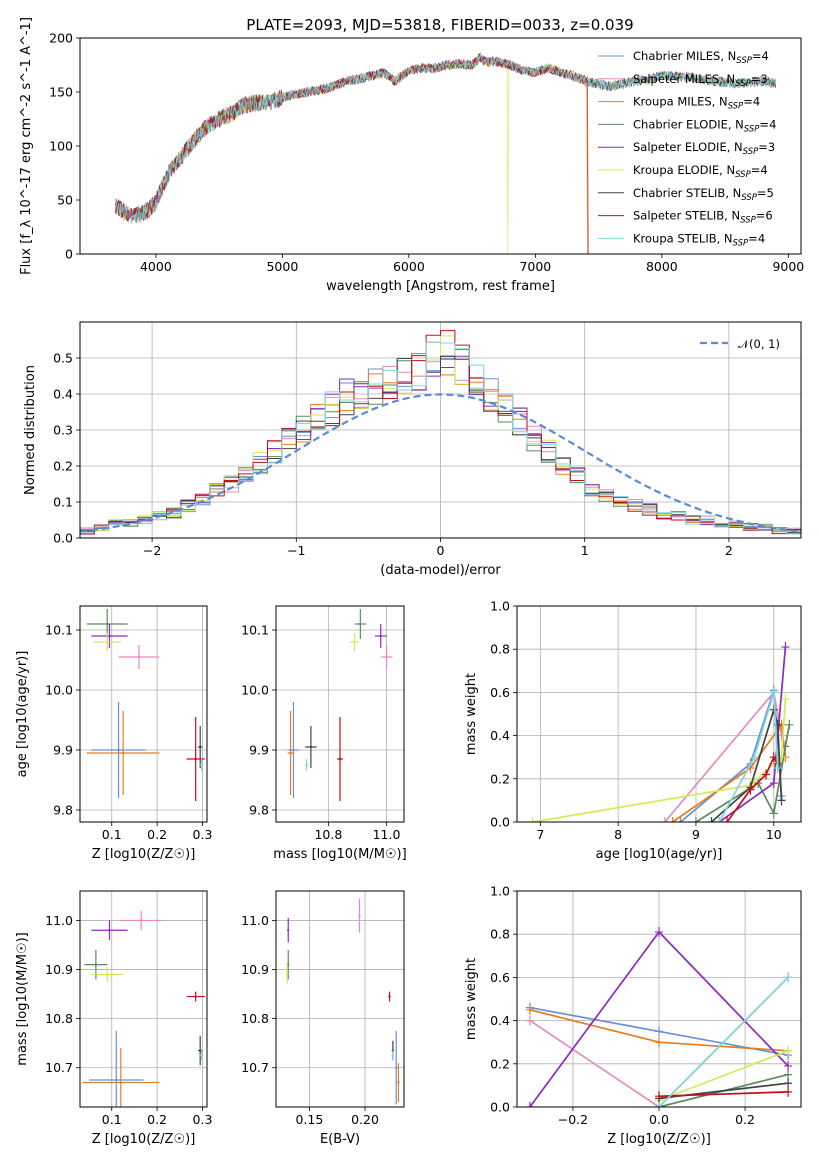  What do you see at coordinates (340, 1139) in the screenshot?
I see `x-axis-label: E(B-V)` at bounding box center [340, 1139].